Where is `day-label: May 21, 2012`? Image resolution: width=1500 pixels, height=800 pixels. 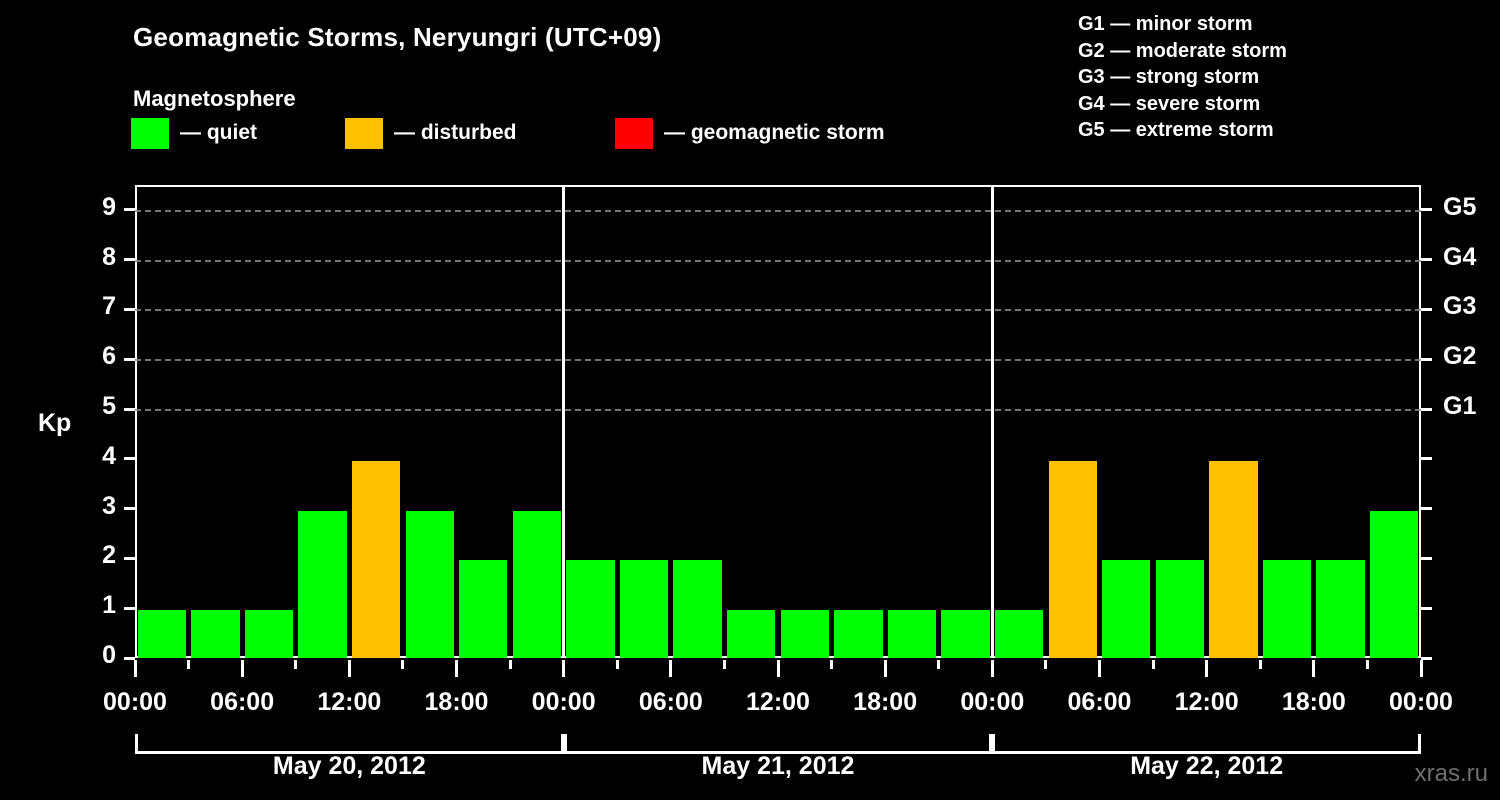
day-label: May 21, 2012 is located at coordinates (778, 766).